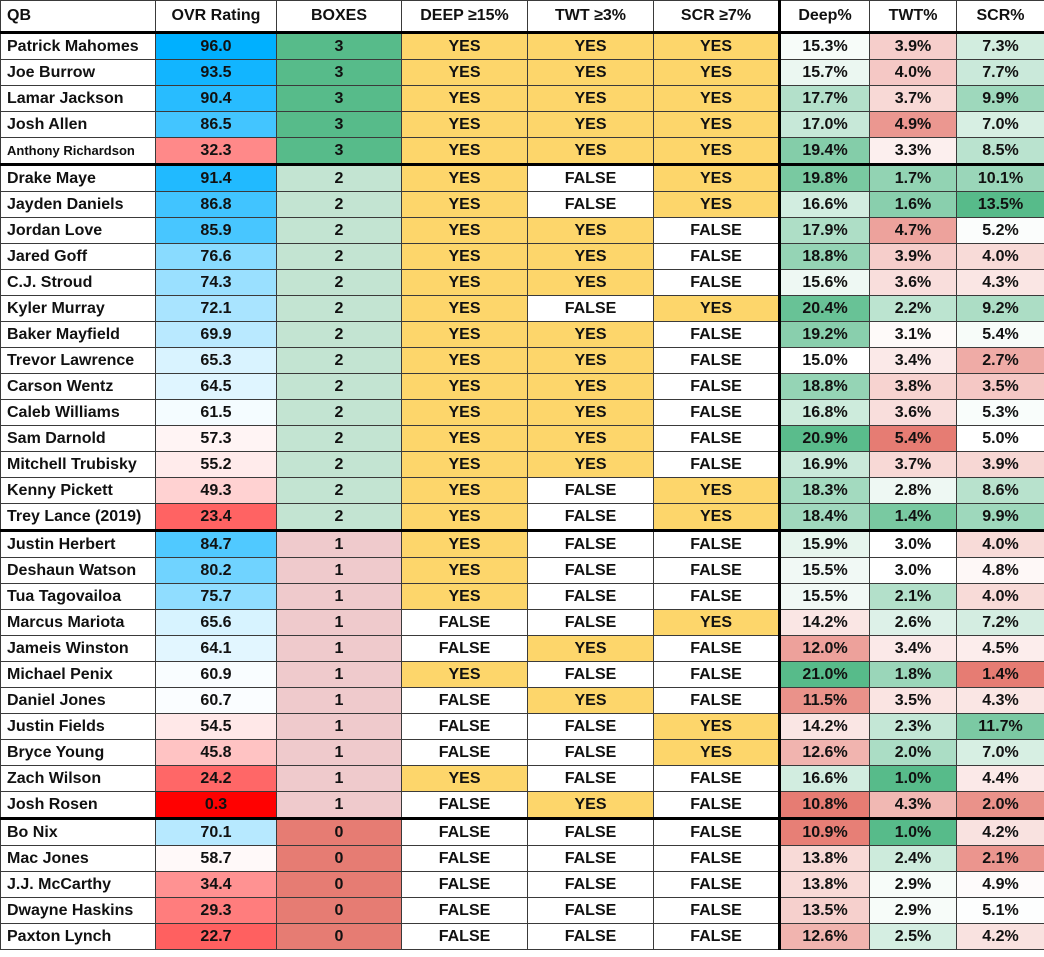 This screenshot has height=957, width=1044. Describe the element at coordinates (78, 674) in the screenshot. I see `qb-name-cell: Michael Penix` at that location.